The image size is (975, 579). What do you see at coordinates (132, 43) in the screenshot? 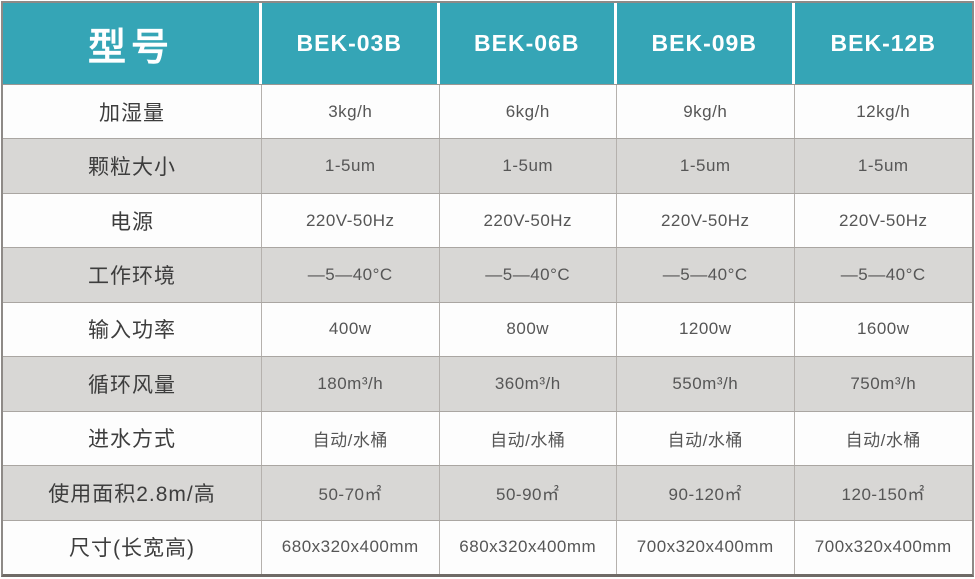
I see `column-header-model: 型号` at bounding box center [132, 43].